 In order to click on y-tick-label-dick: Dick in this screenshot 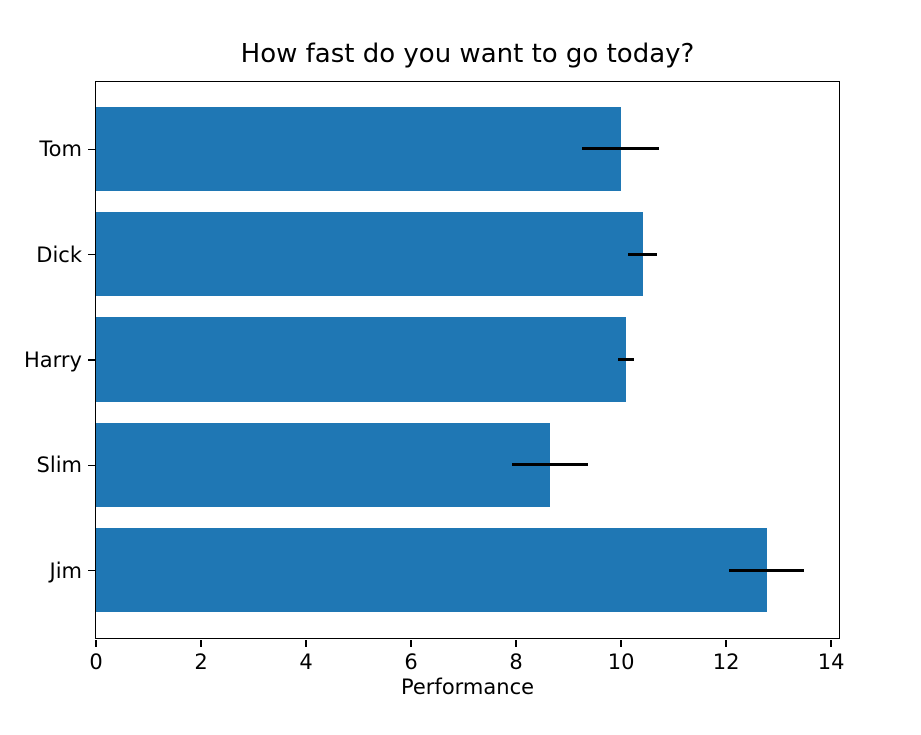, I will do `click(59, 254)`.